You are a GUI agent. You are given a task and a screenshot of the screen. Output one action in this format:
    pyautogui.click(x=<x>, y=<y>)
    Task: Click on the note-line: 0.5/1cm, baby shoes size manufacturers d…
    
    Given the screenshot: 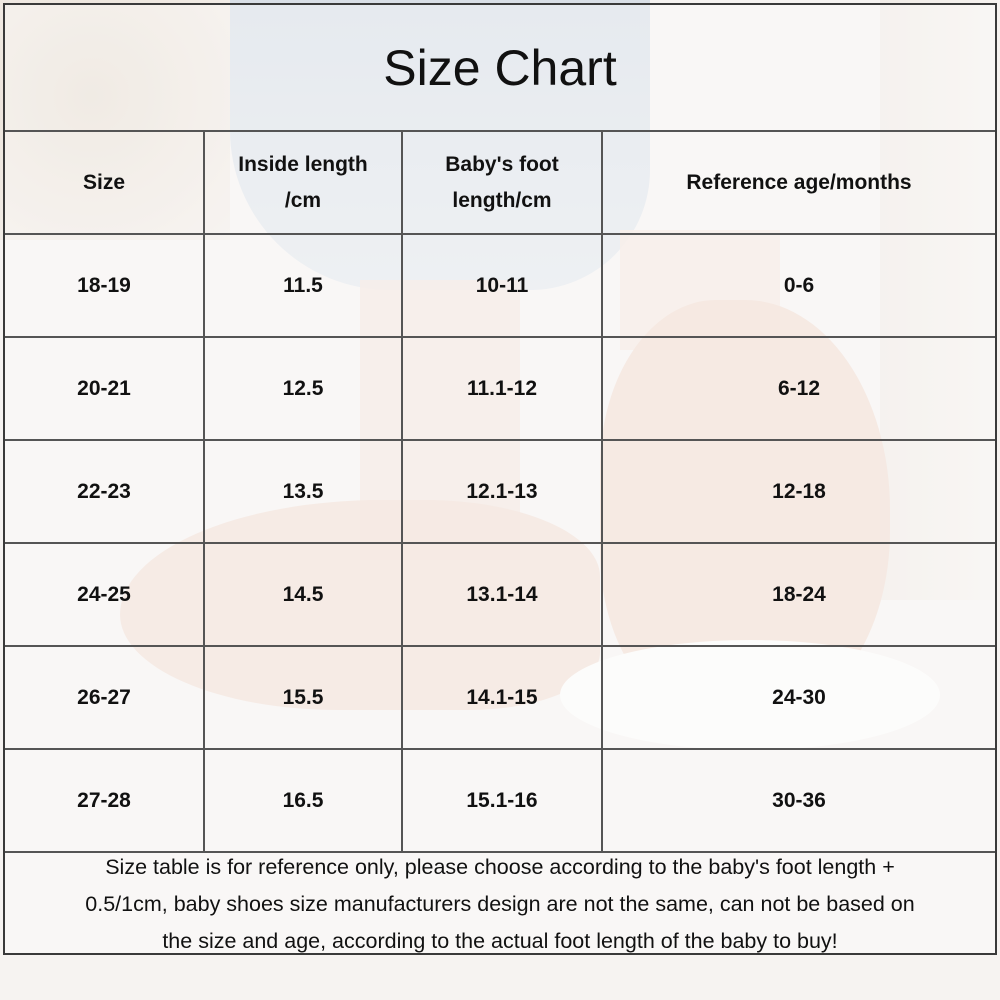 What is the action you would take?
    pyautogui.click(x=500, y=904)
    